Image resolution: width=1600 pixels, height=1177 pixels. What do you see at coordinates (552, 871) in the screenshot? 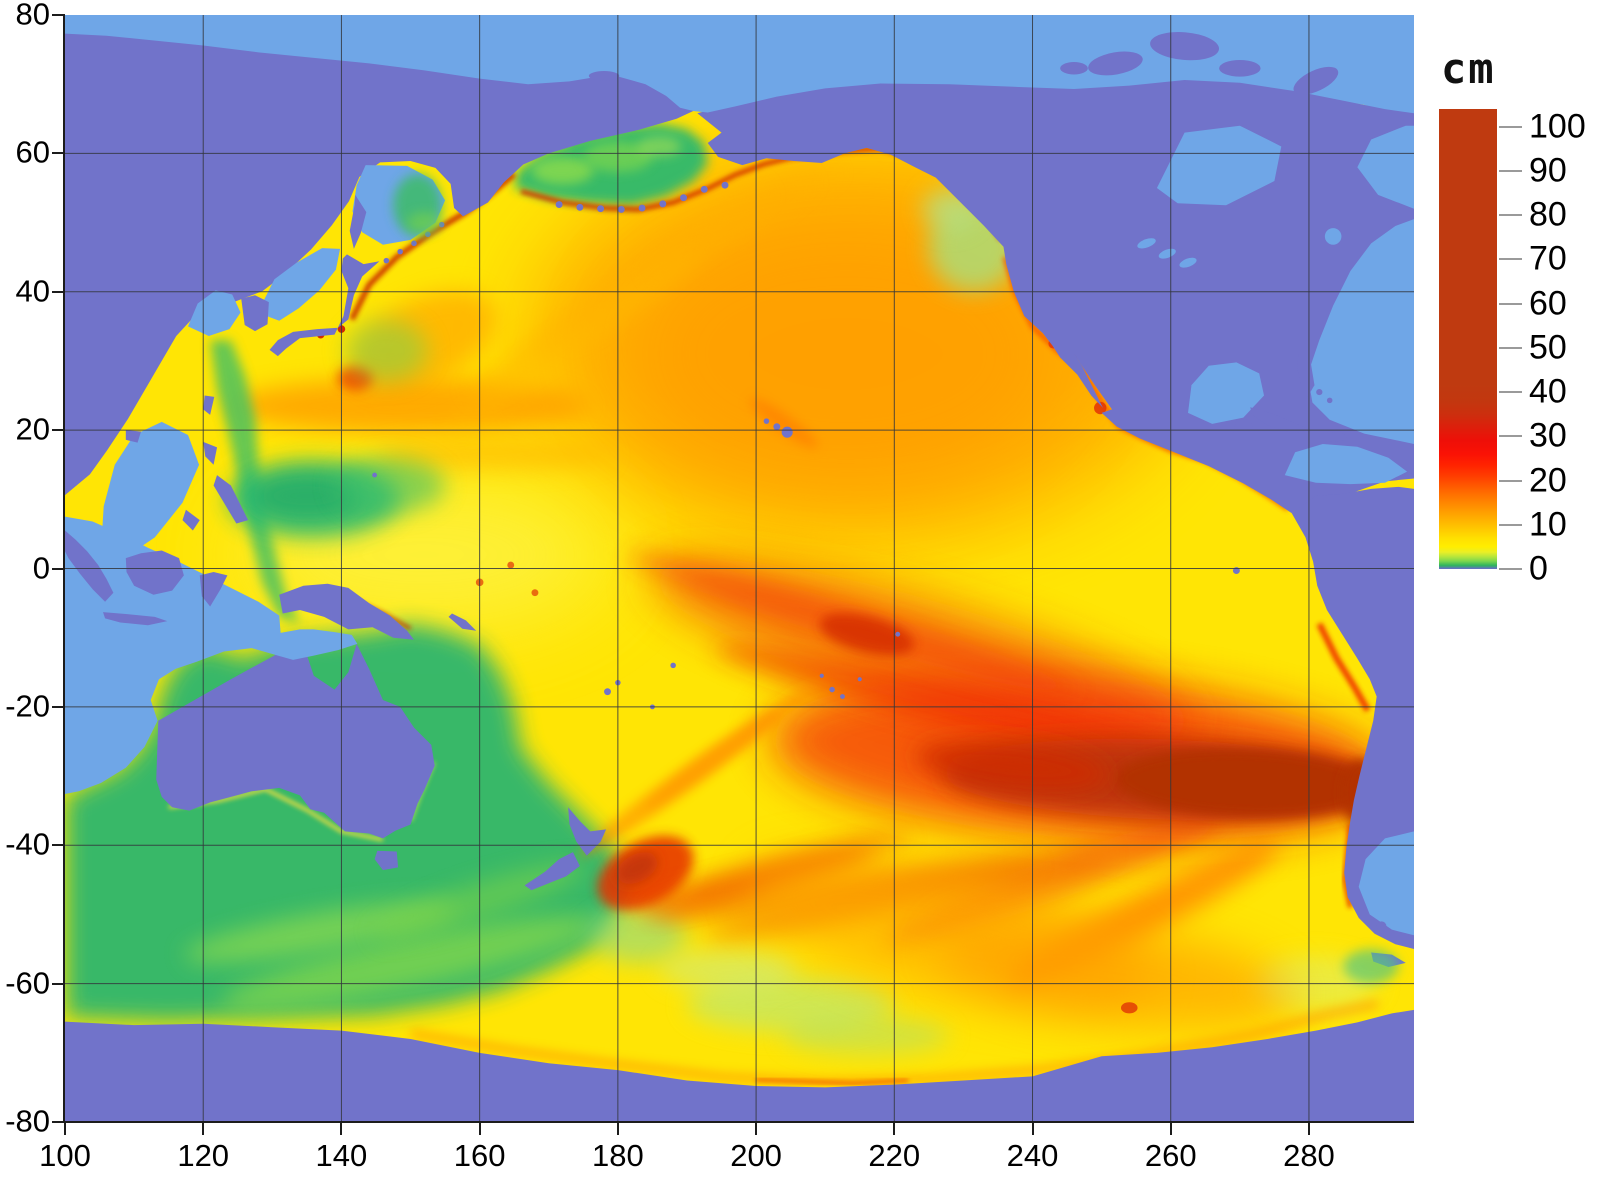
I see `new-zealand-south` at bounding box center [552, 871].